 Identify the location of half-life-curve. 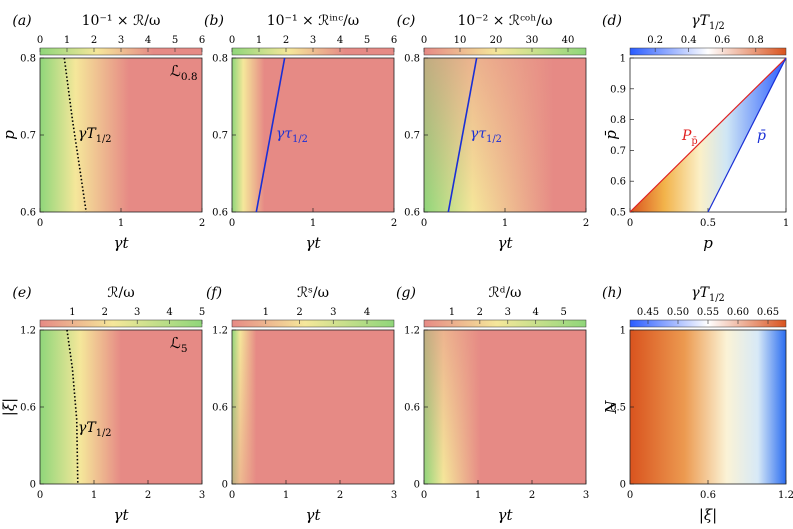
(75, 135).